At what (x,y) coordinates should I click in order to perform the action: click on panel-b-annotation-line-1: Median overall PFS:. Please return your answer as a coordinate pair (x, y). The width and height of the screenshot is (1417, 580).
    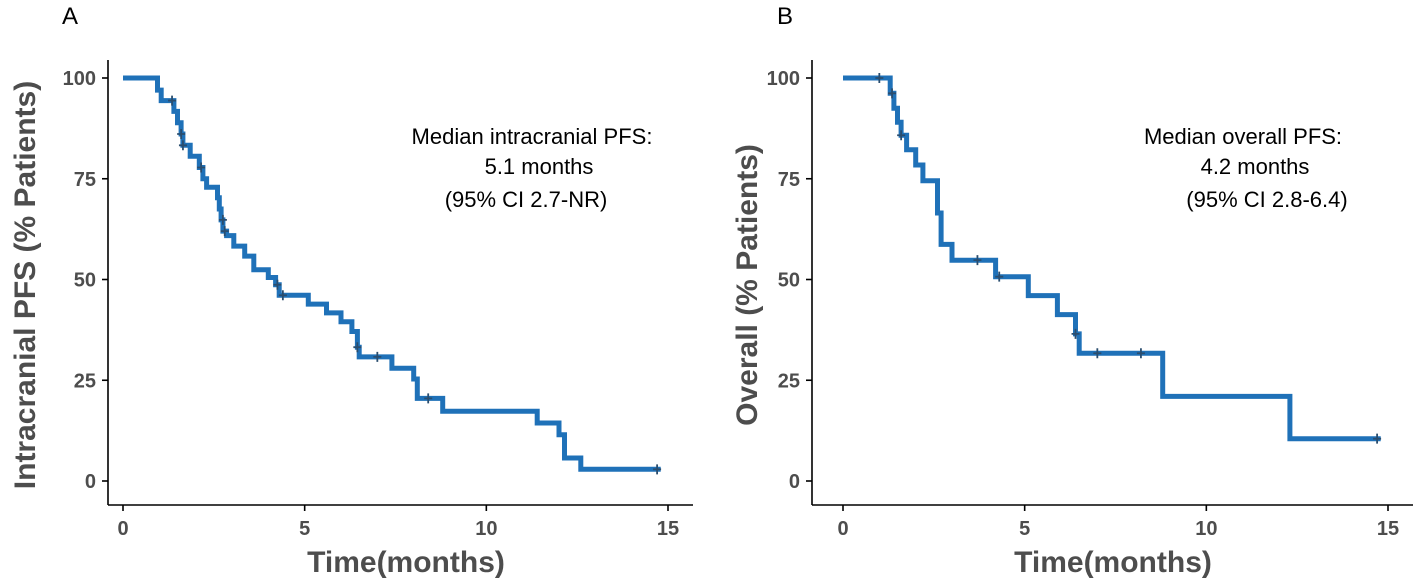
    Looking at the image, I should click on (1243, 136).